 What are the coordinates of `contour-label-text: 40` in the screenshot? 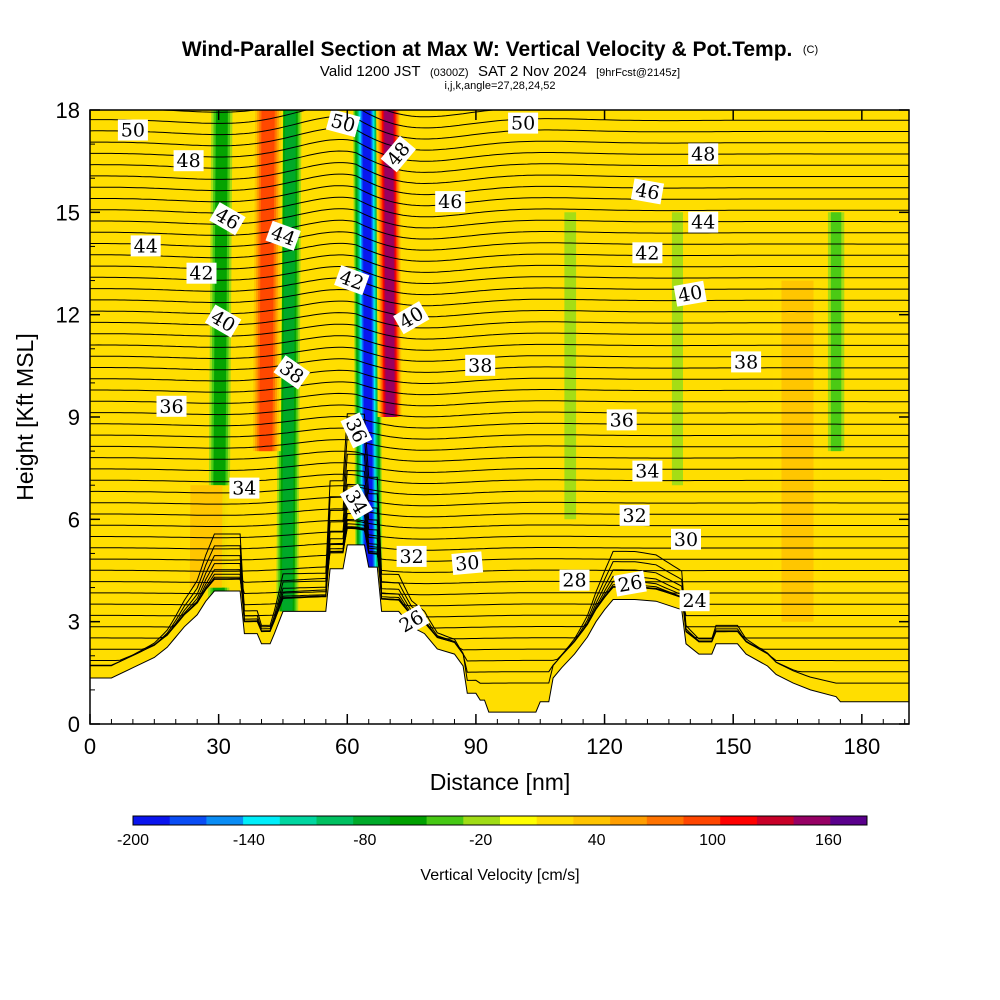 It's located at (690, 294).